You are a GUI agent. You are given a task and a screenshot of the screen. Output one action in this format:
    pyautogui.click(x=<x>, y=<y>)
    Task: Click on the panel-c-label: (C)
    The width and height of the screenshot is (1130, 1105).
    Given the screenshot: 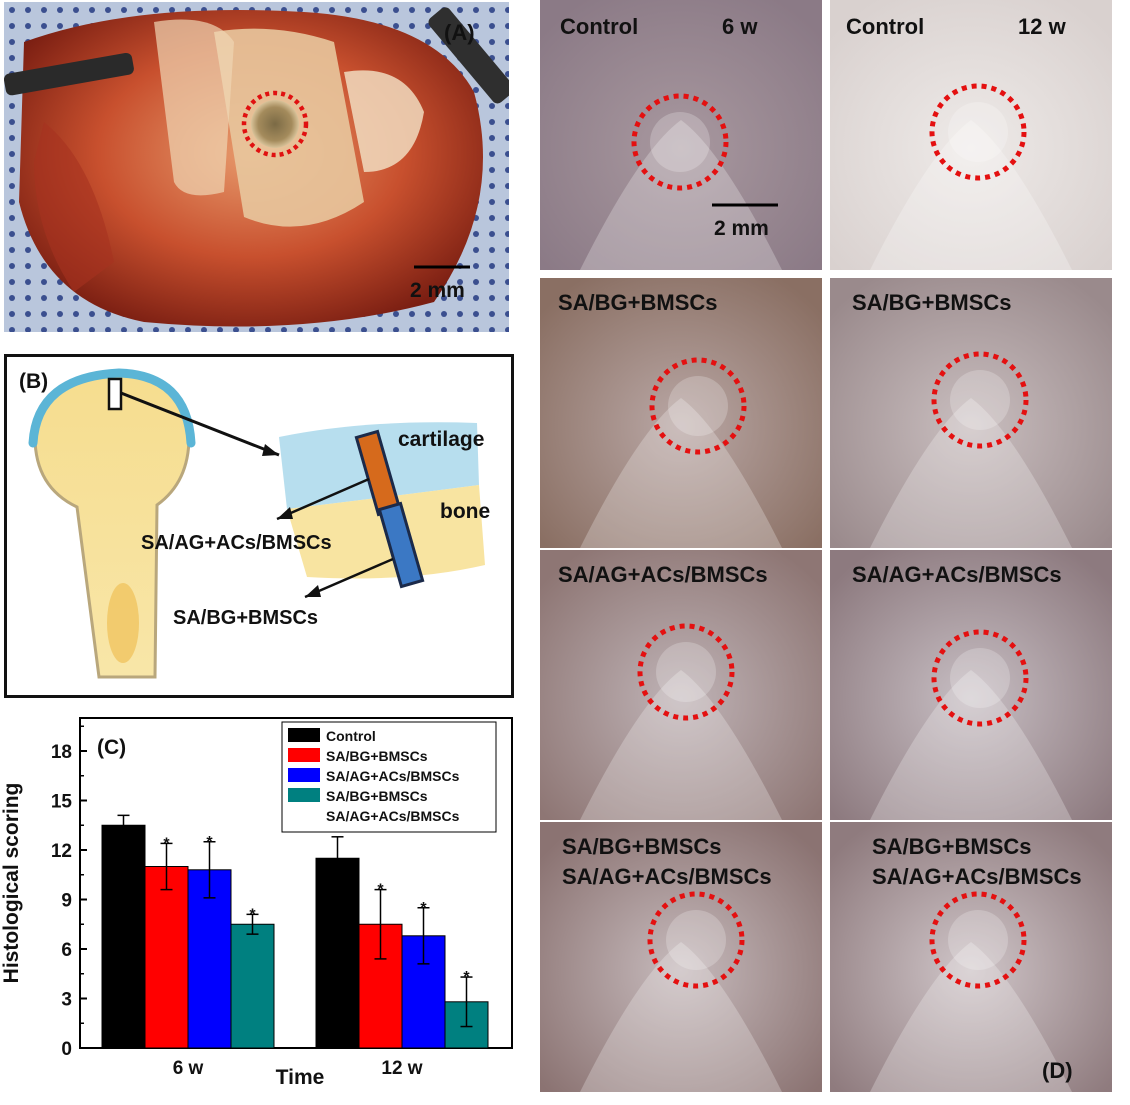 What is the action you would take?
    pyautogui.click(x=111, y=747)
    